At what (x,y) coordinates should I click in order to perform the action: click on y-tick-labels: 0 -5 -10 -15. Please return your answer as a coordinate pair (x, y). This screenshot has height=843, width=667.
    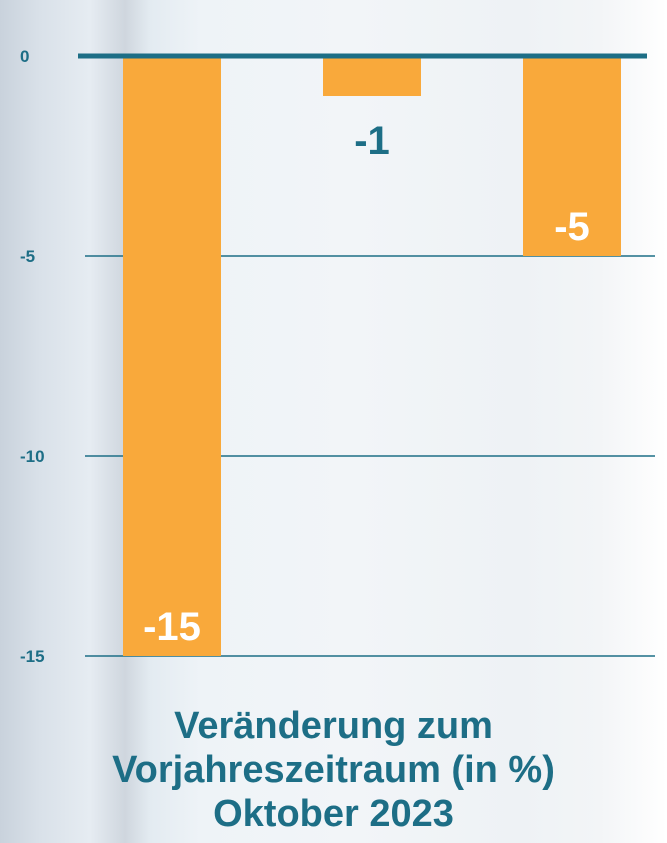
    Looking at the image, I should click on (32, 356).